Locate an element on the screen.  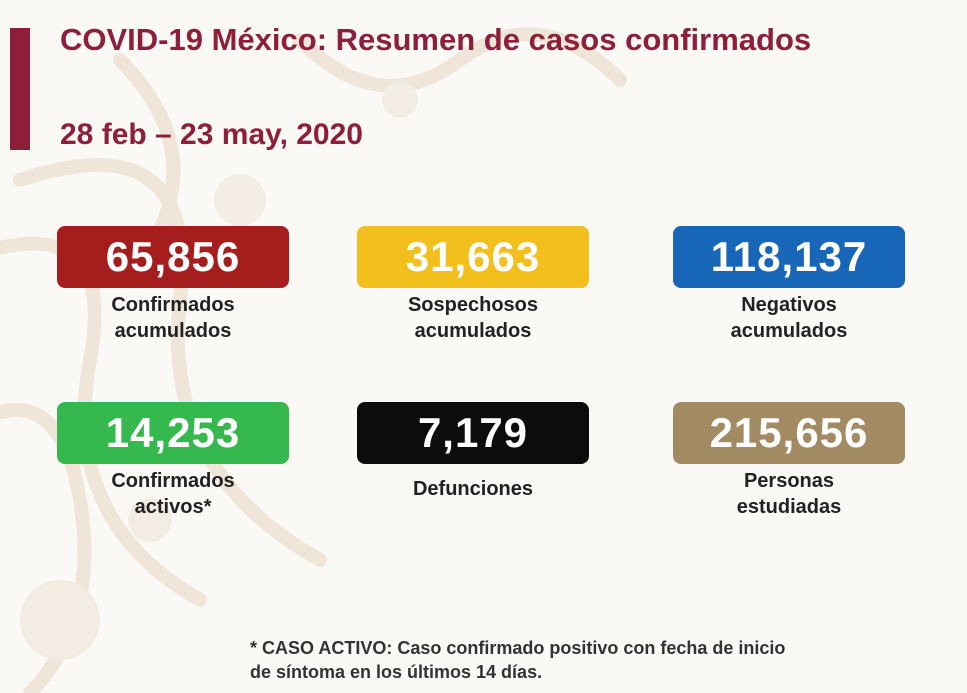
stat-value-box: 118,137 is located at coordinates (789, 257).